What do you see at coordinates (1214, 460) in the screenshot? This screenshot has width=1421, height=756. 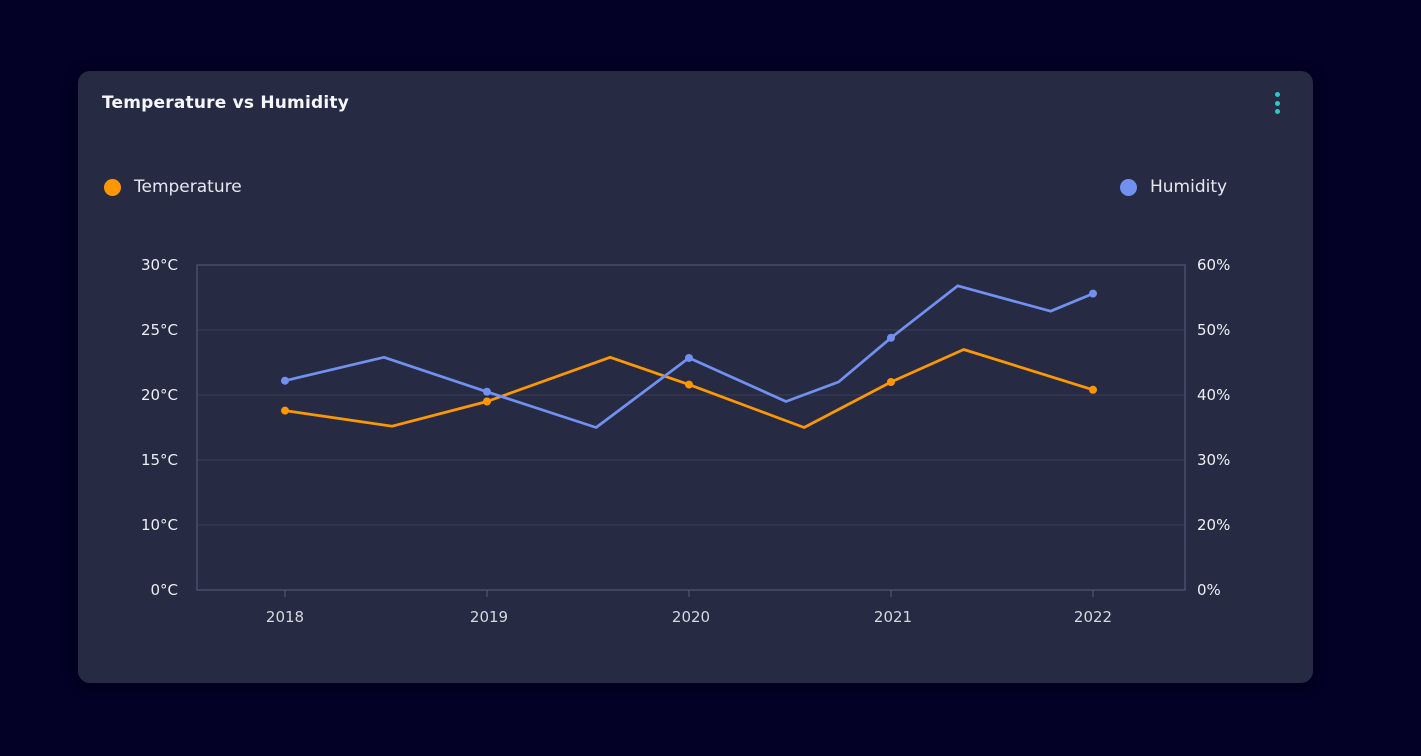 I see `y-axis-right-label: 30%` at bounding box center [1214, 460].